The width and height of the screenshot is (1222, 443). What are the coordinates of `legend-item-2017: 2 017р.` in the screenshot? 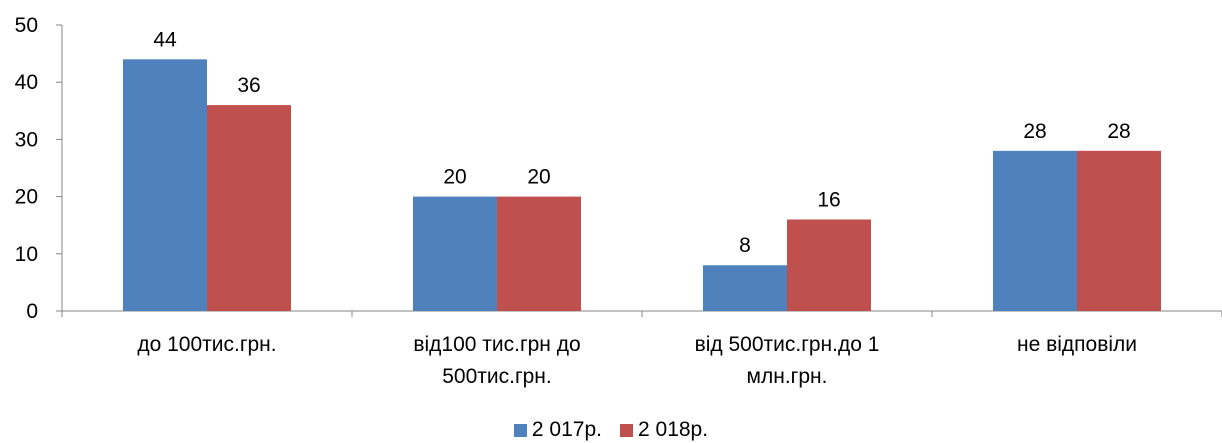 It's located at (557, 430).